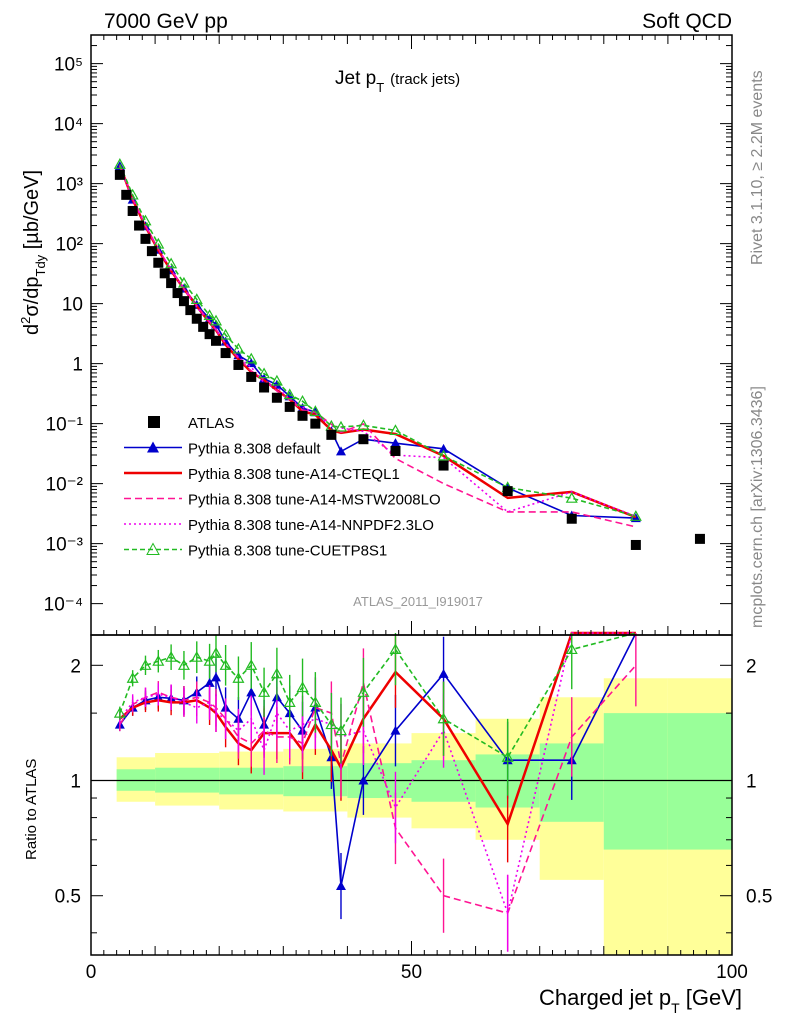 This screenshot has height=1029, width=786. I want to click on y-tick-label: 10⁻¹, so click(65, 425).